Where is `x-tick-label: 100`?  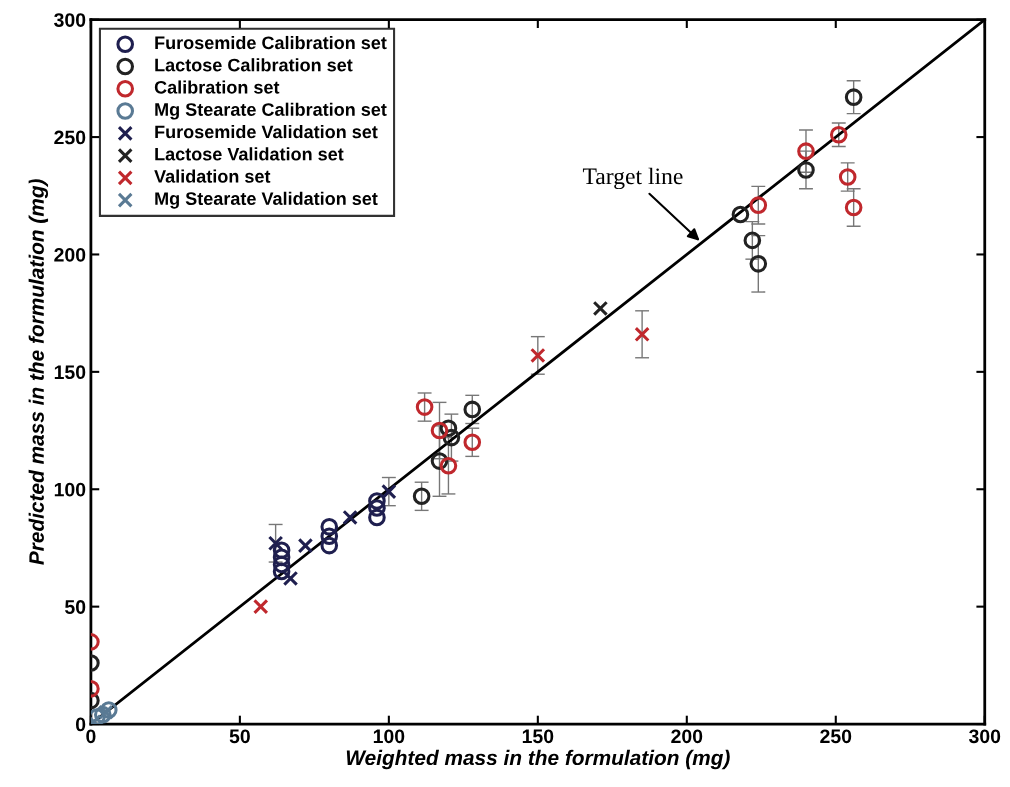
x-tick-label: 100 is located at coordinates (389, 736).